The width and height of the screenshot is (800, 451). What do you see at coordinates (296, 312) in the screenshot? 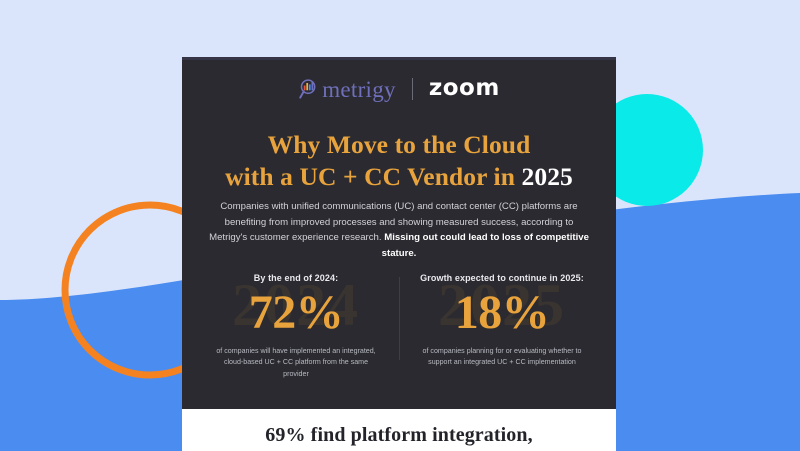
I see `stat-value-2024: 72%` at bounding box center [296, 312].